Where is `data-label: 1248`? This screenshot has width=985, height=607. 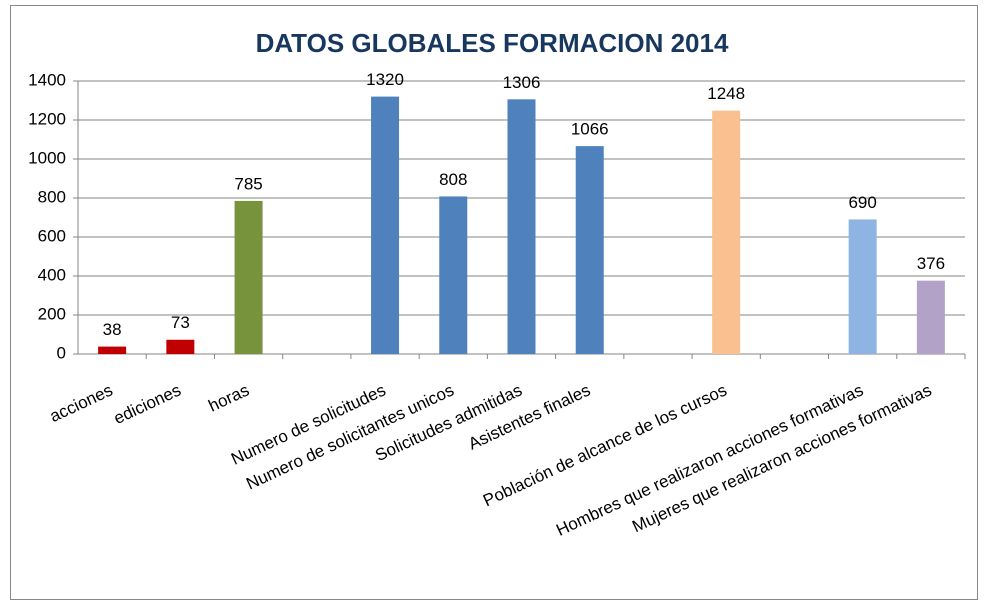 data-label: 1248 is located at coordinates (726, 93).